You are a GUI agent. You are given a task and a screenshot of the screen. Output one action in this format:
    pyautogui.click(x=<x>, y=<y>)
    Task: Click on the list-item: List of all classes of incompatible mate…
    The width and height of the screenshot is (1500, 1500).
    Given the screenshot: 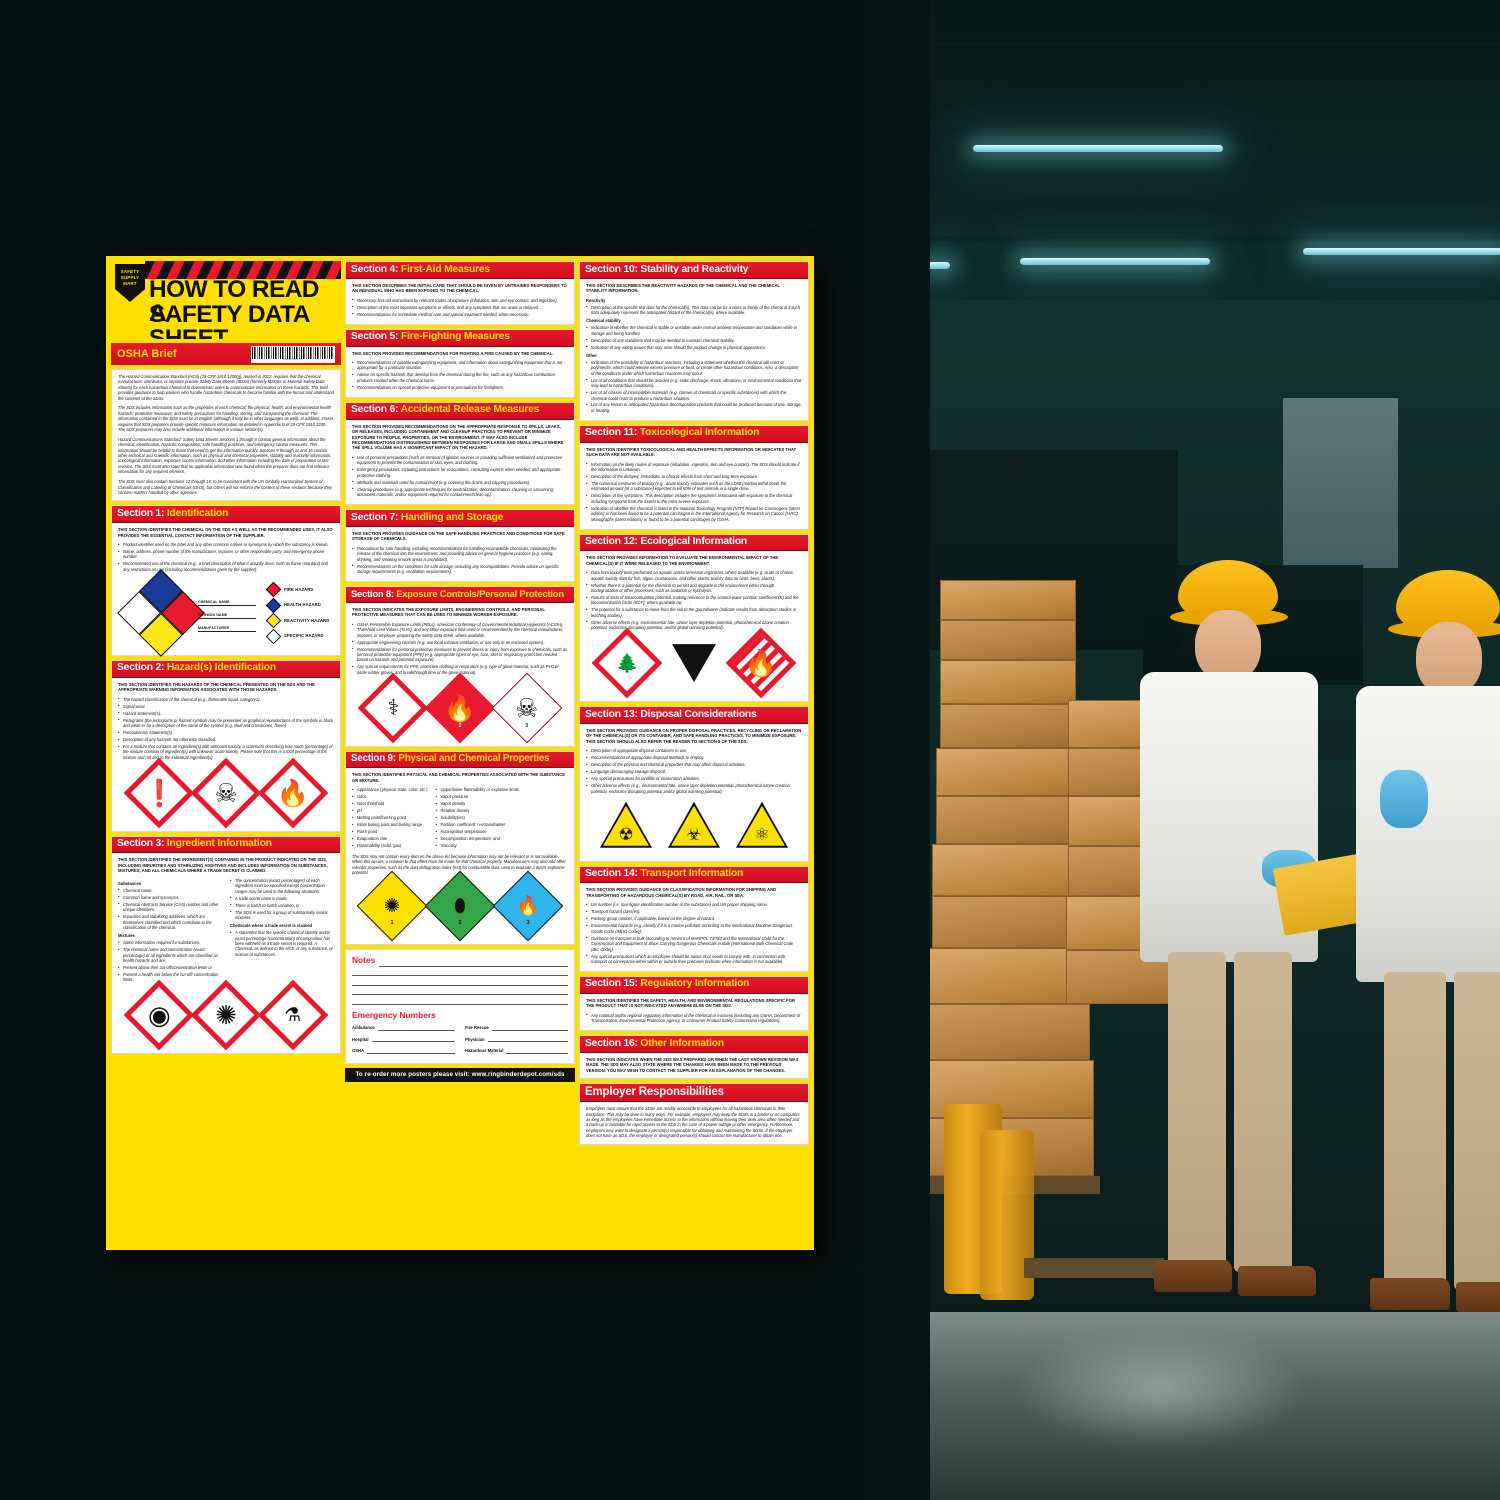 What is the action you would take?
    pyautogui.click(x=694, y=395)
    